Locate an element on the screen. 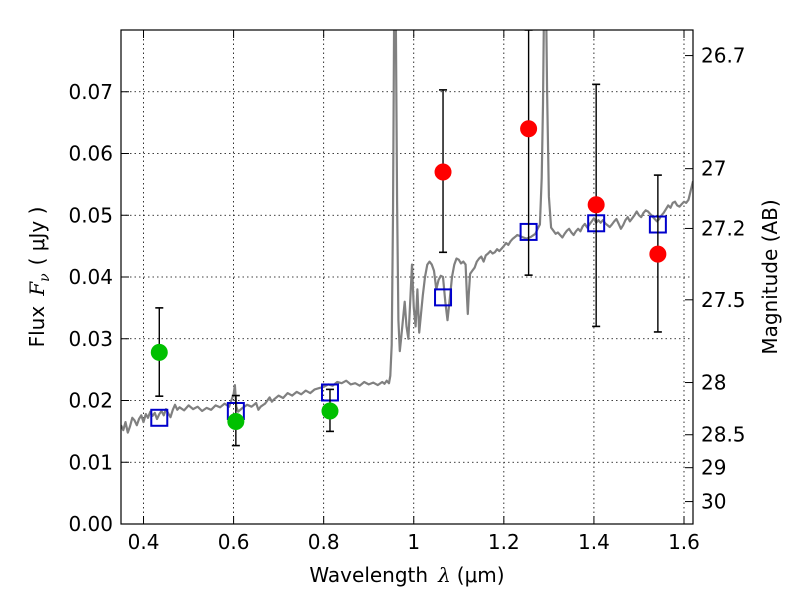 This screenshot has width=800, height=600. x-tick-label: 0.4 is located at coordinates (144, 542).